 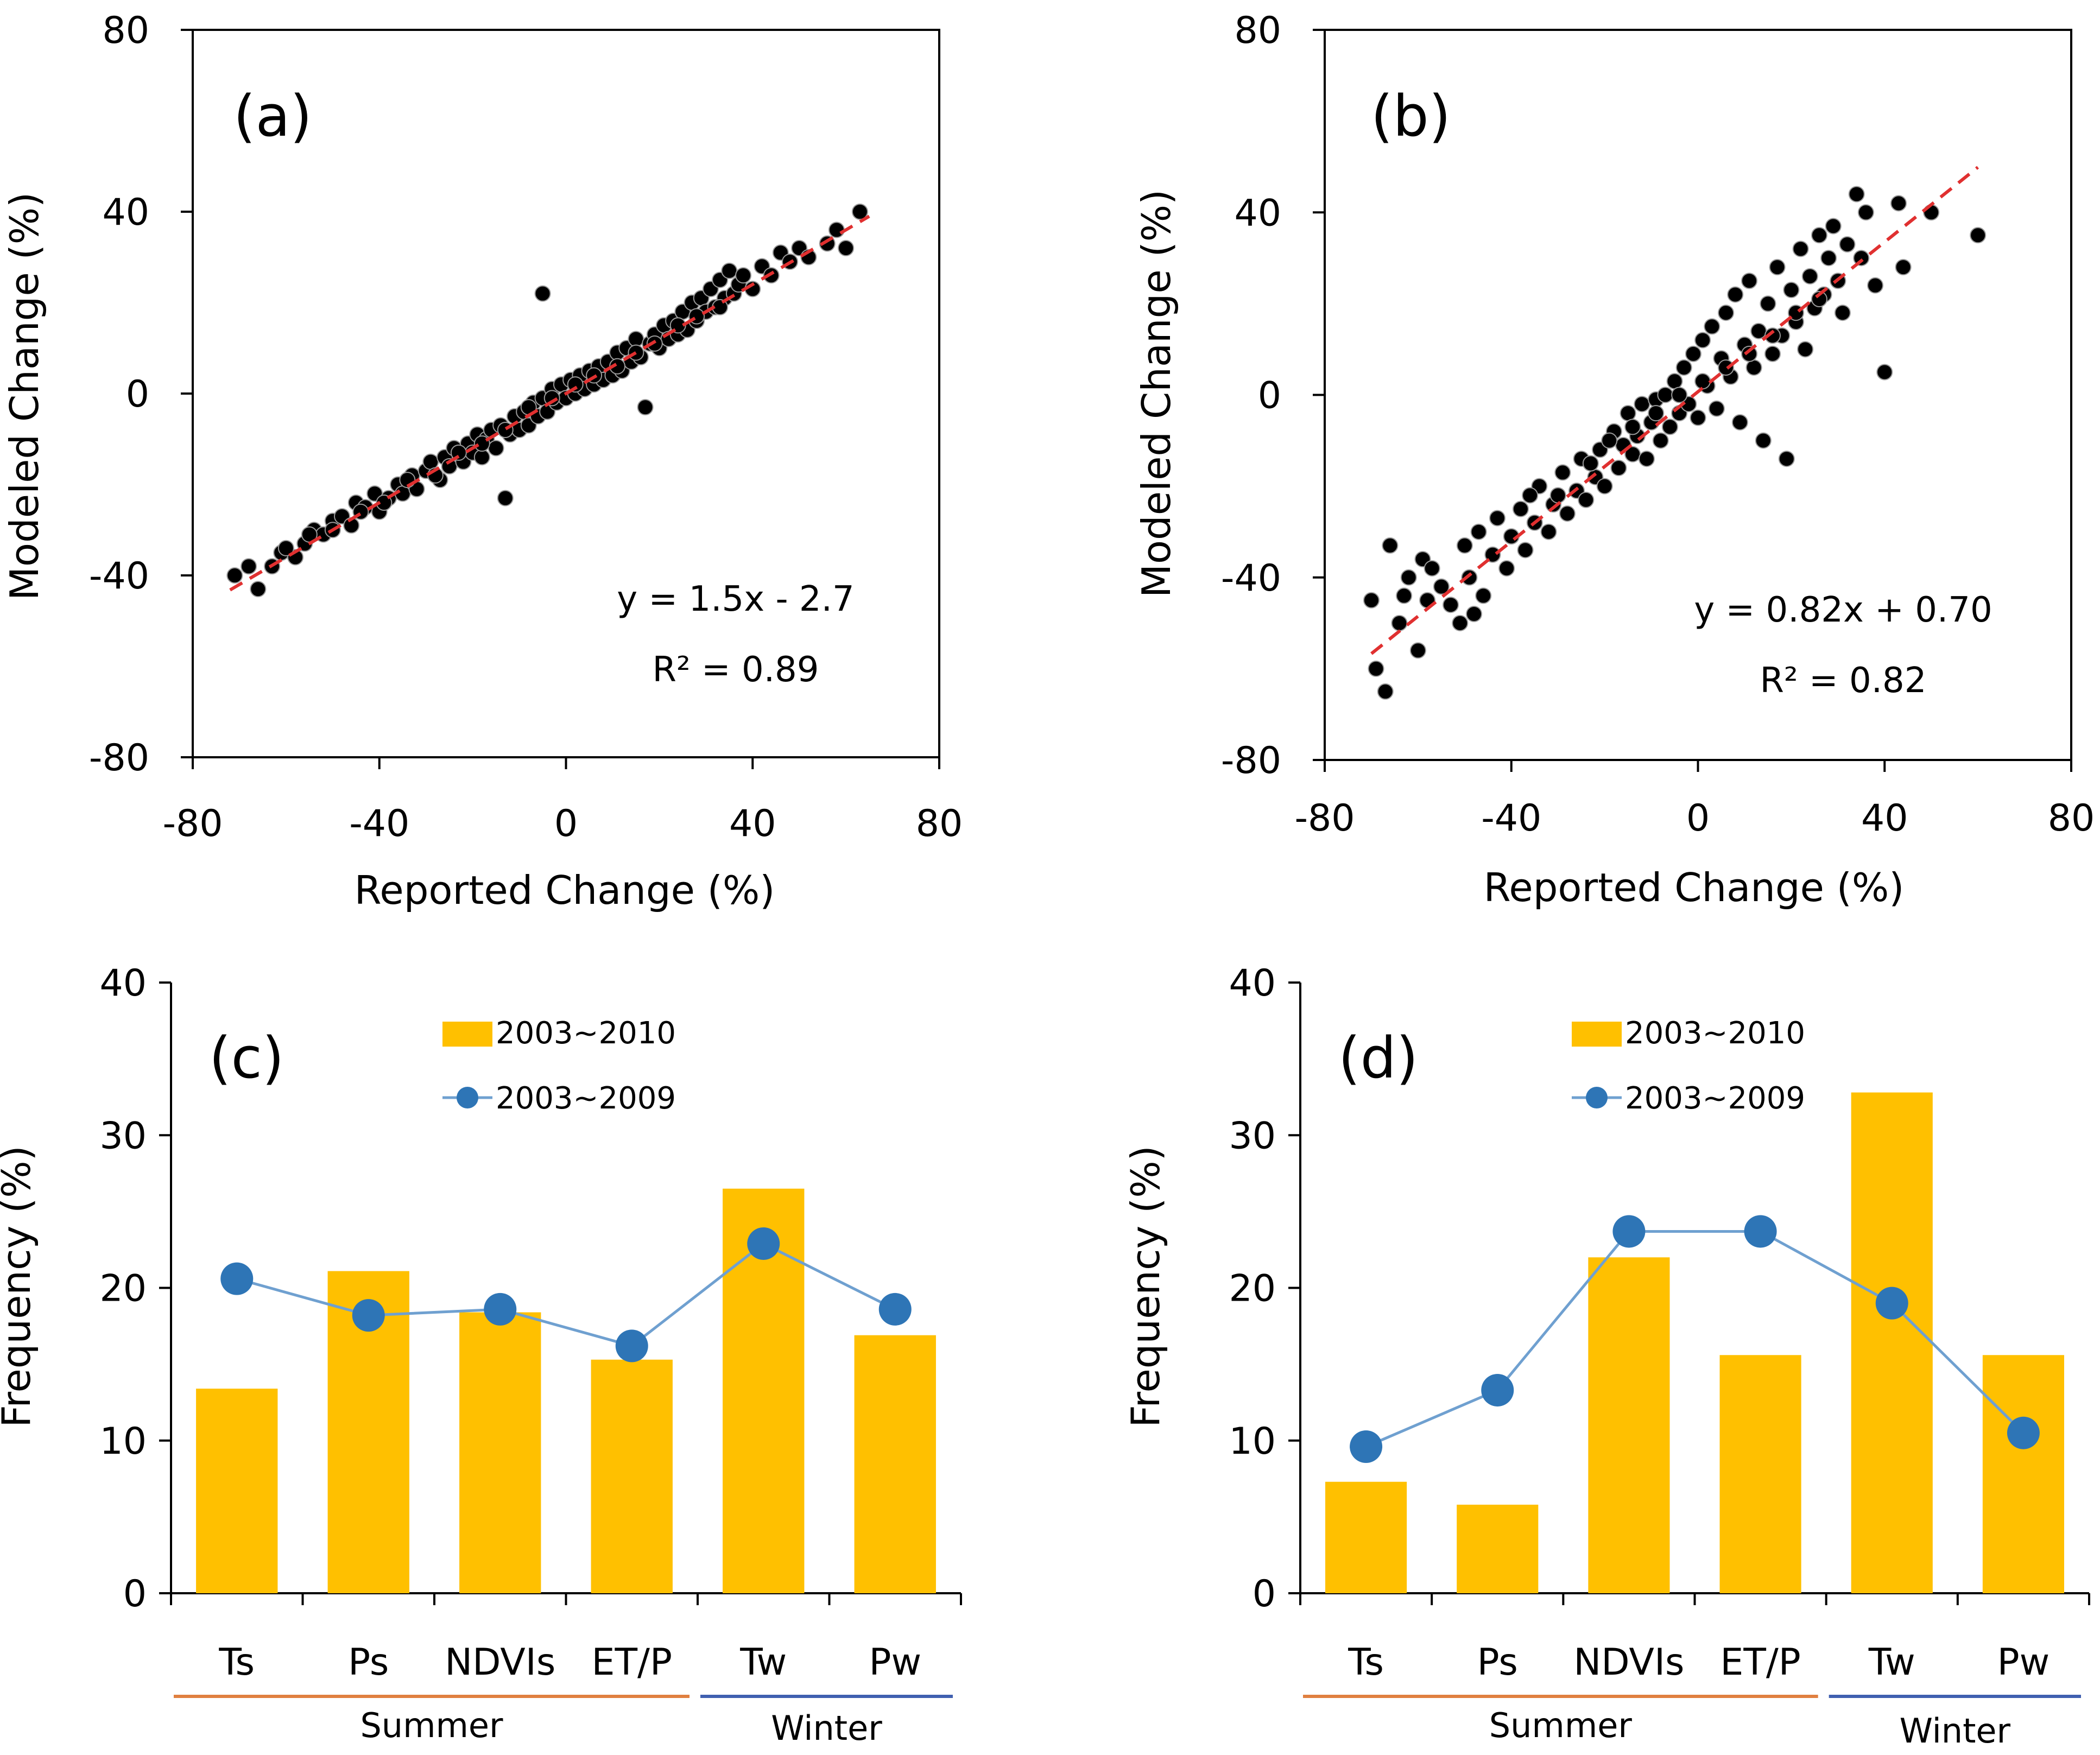 What do you see at coordinates (1498, 1548) in the screenshot?
I see `bar-ps` at bounding box center [1498, 1548].